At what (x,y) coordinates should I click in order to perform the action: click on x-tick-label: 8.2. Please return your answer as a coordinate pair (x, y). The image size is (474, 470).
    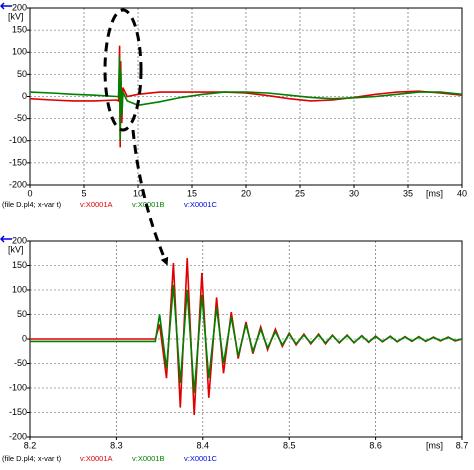
    Looking at the image, I should click on (30, 445).